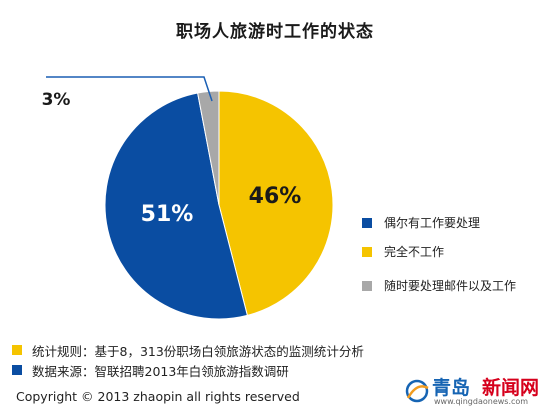 The width and height of the screenshot is (550, 409). I want to click on legend-label: 完全不工作, so click(414, 252).